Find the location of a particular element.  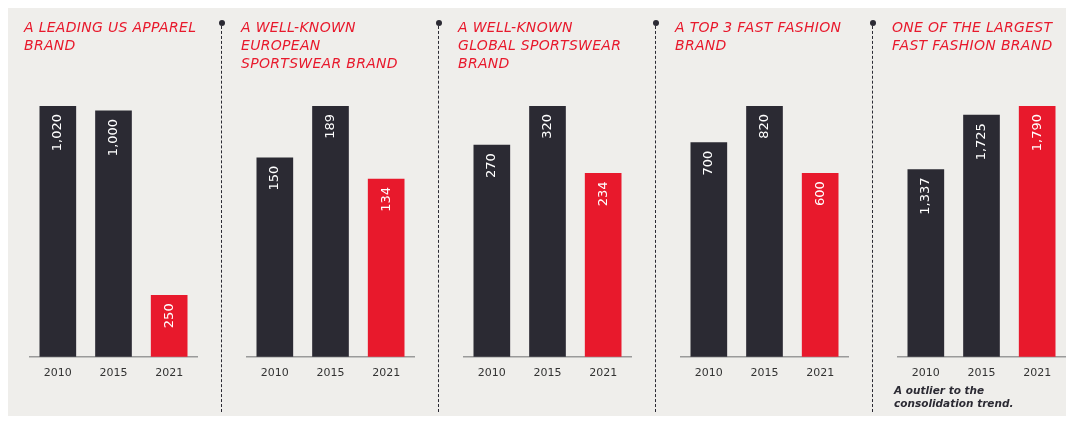

data-label: 320 is located at coordinates (546, 126).